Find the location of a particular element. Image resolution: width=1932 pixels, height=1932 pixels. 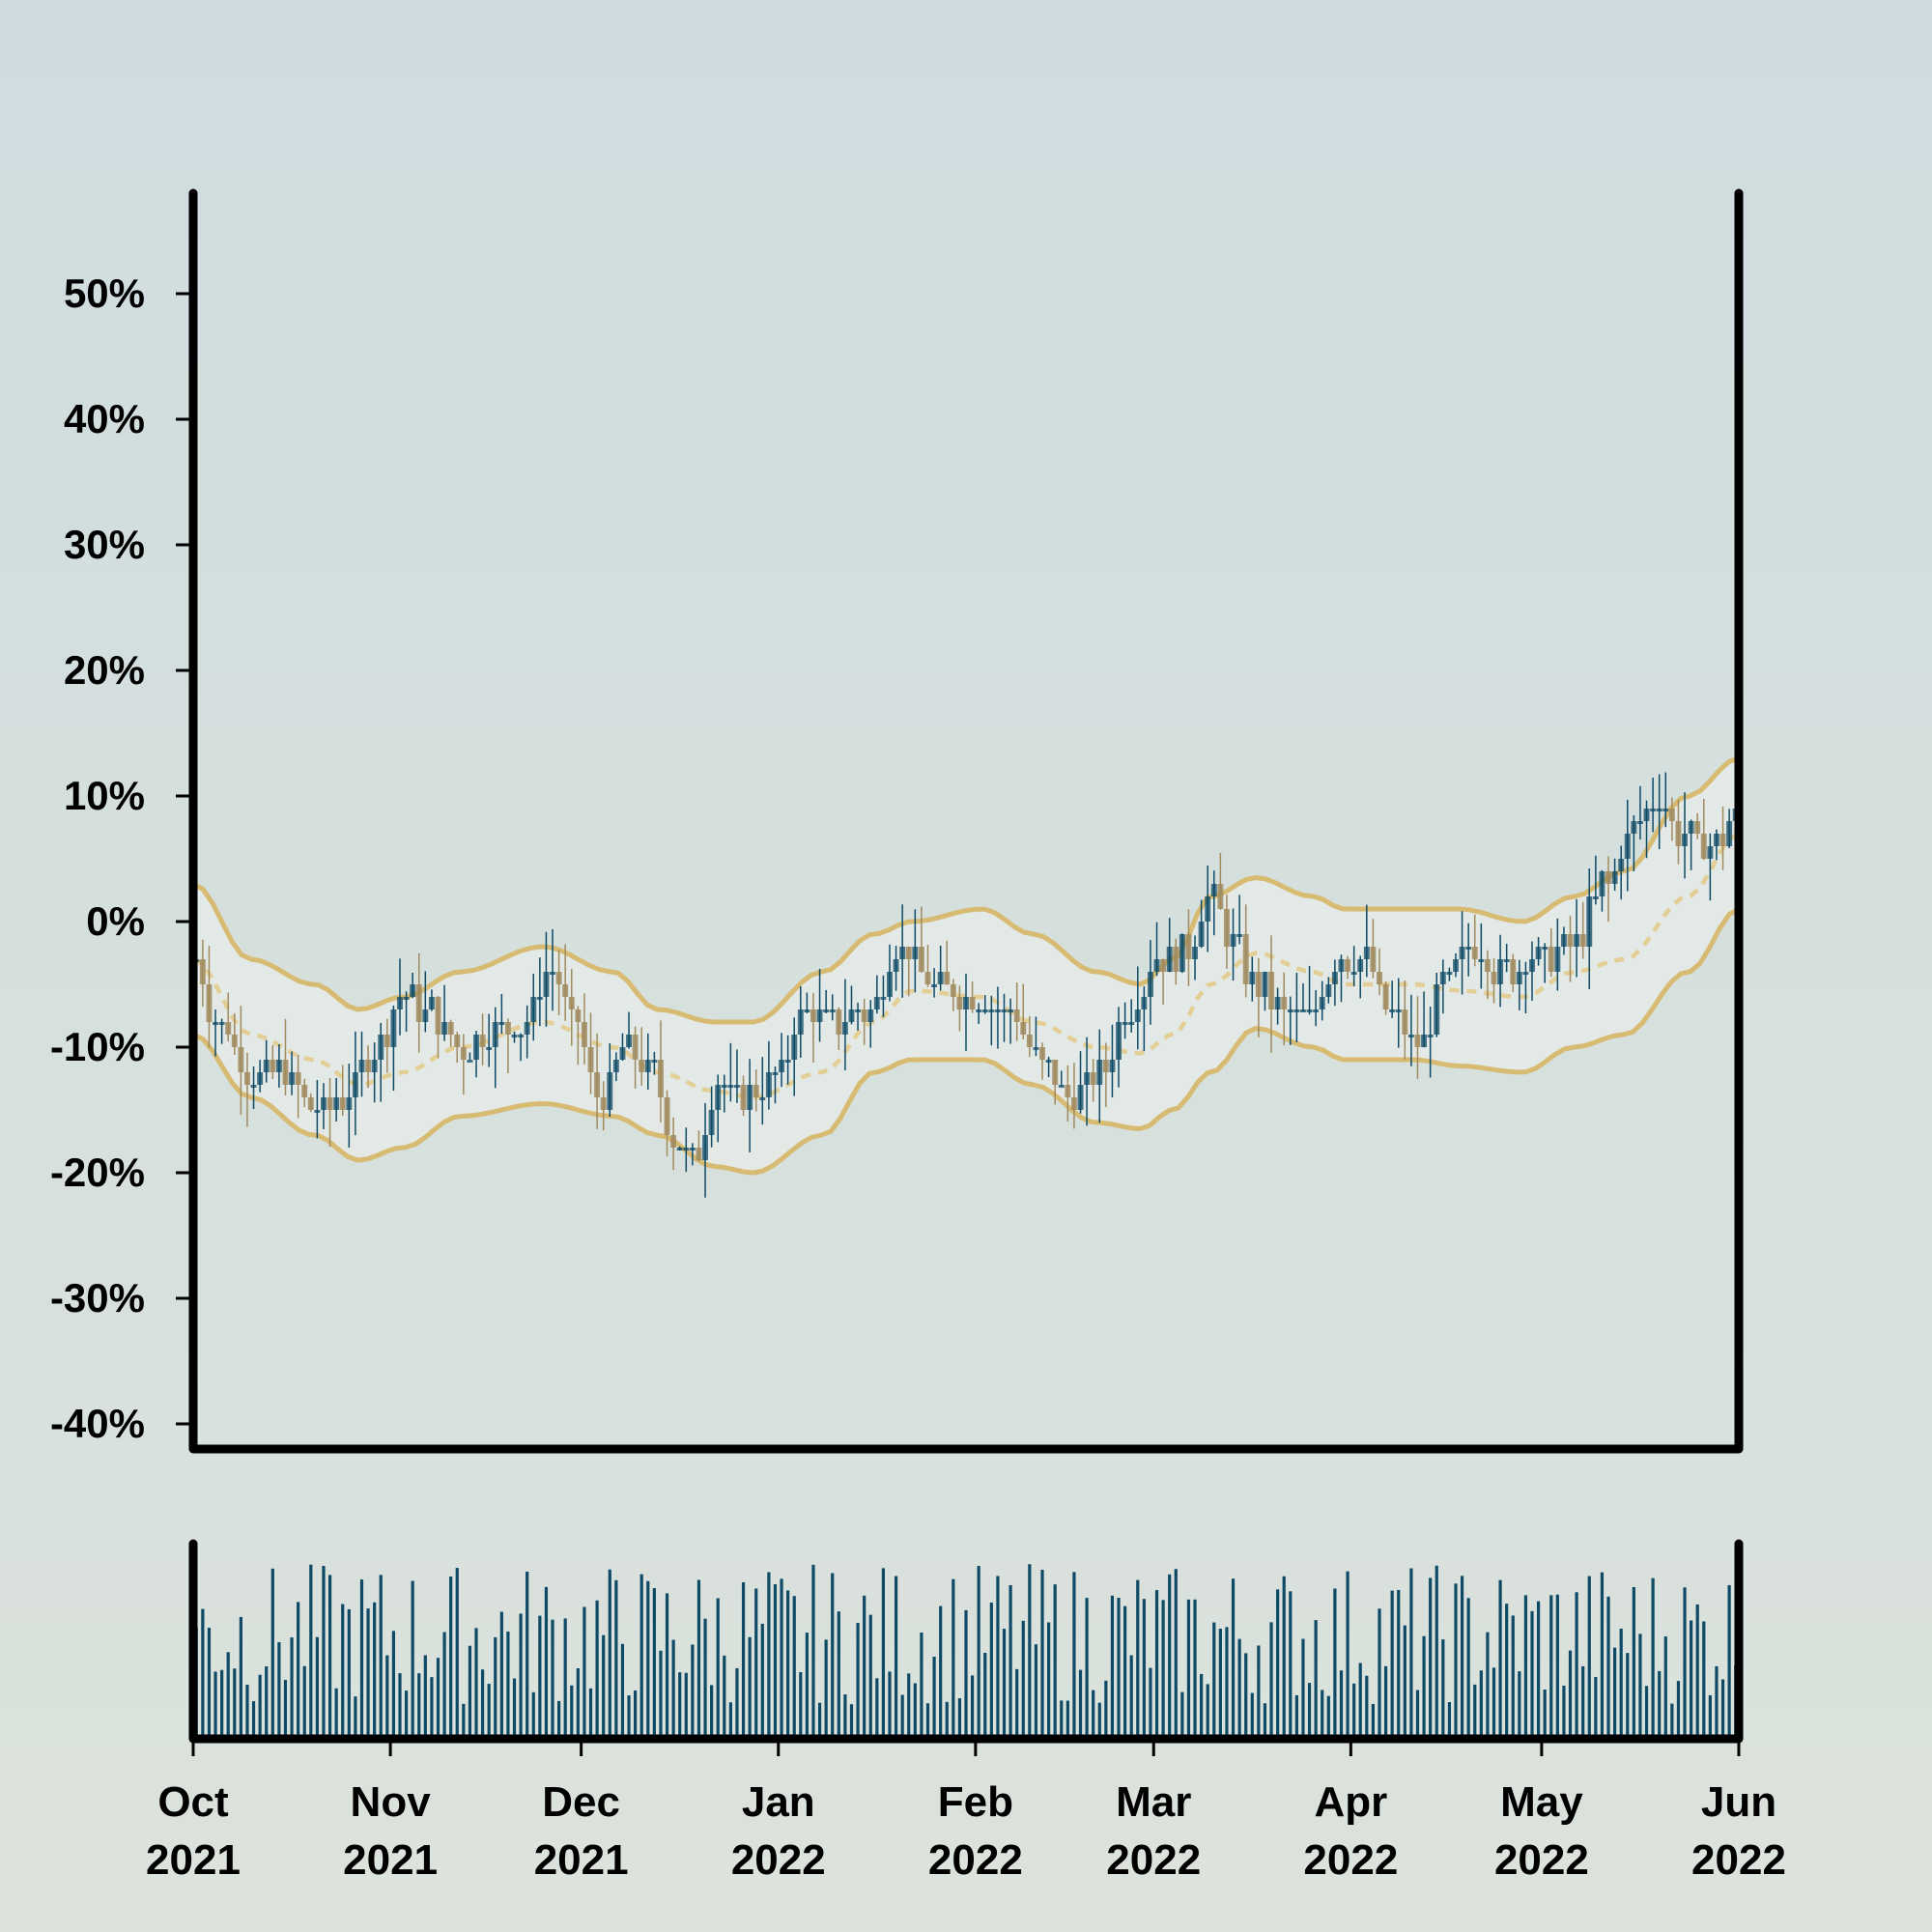

y-tick-label: 10% is located at coordinates (104, 795).